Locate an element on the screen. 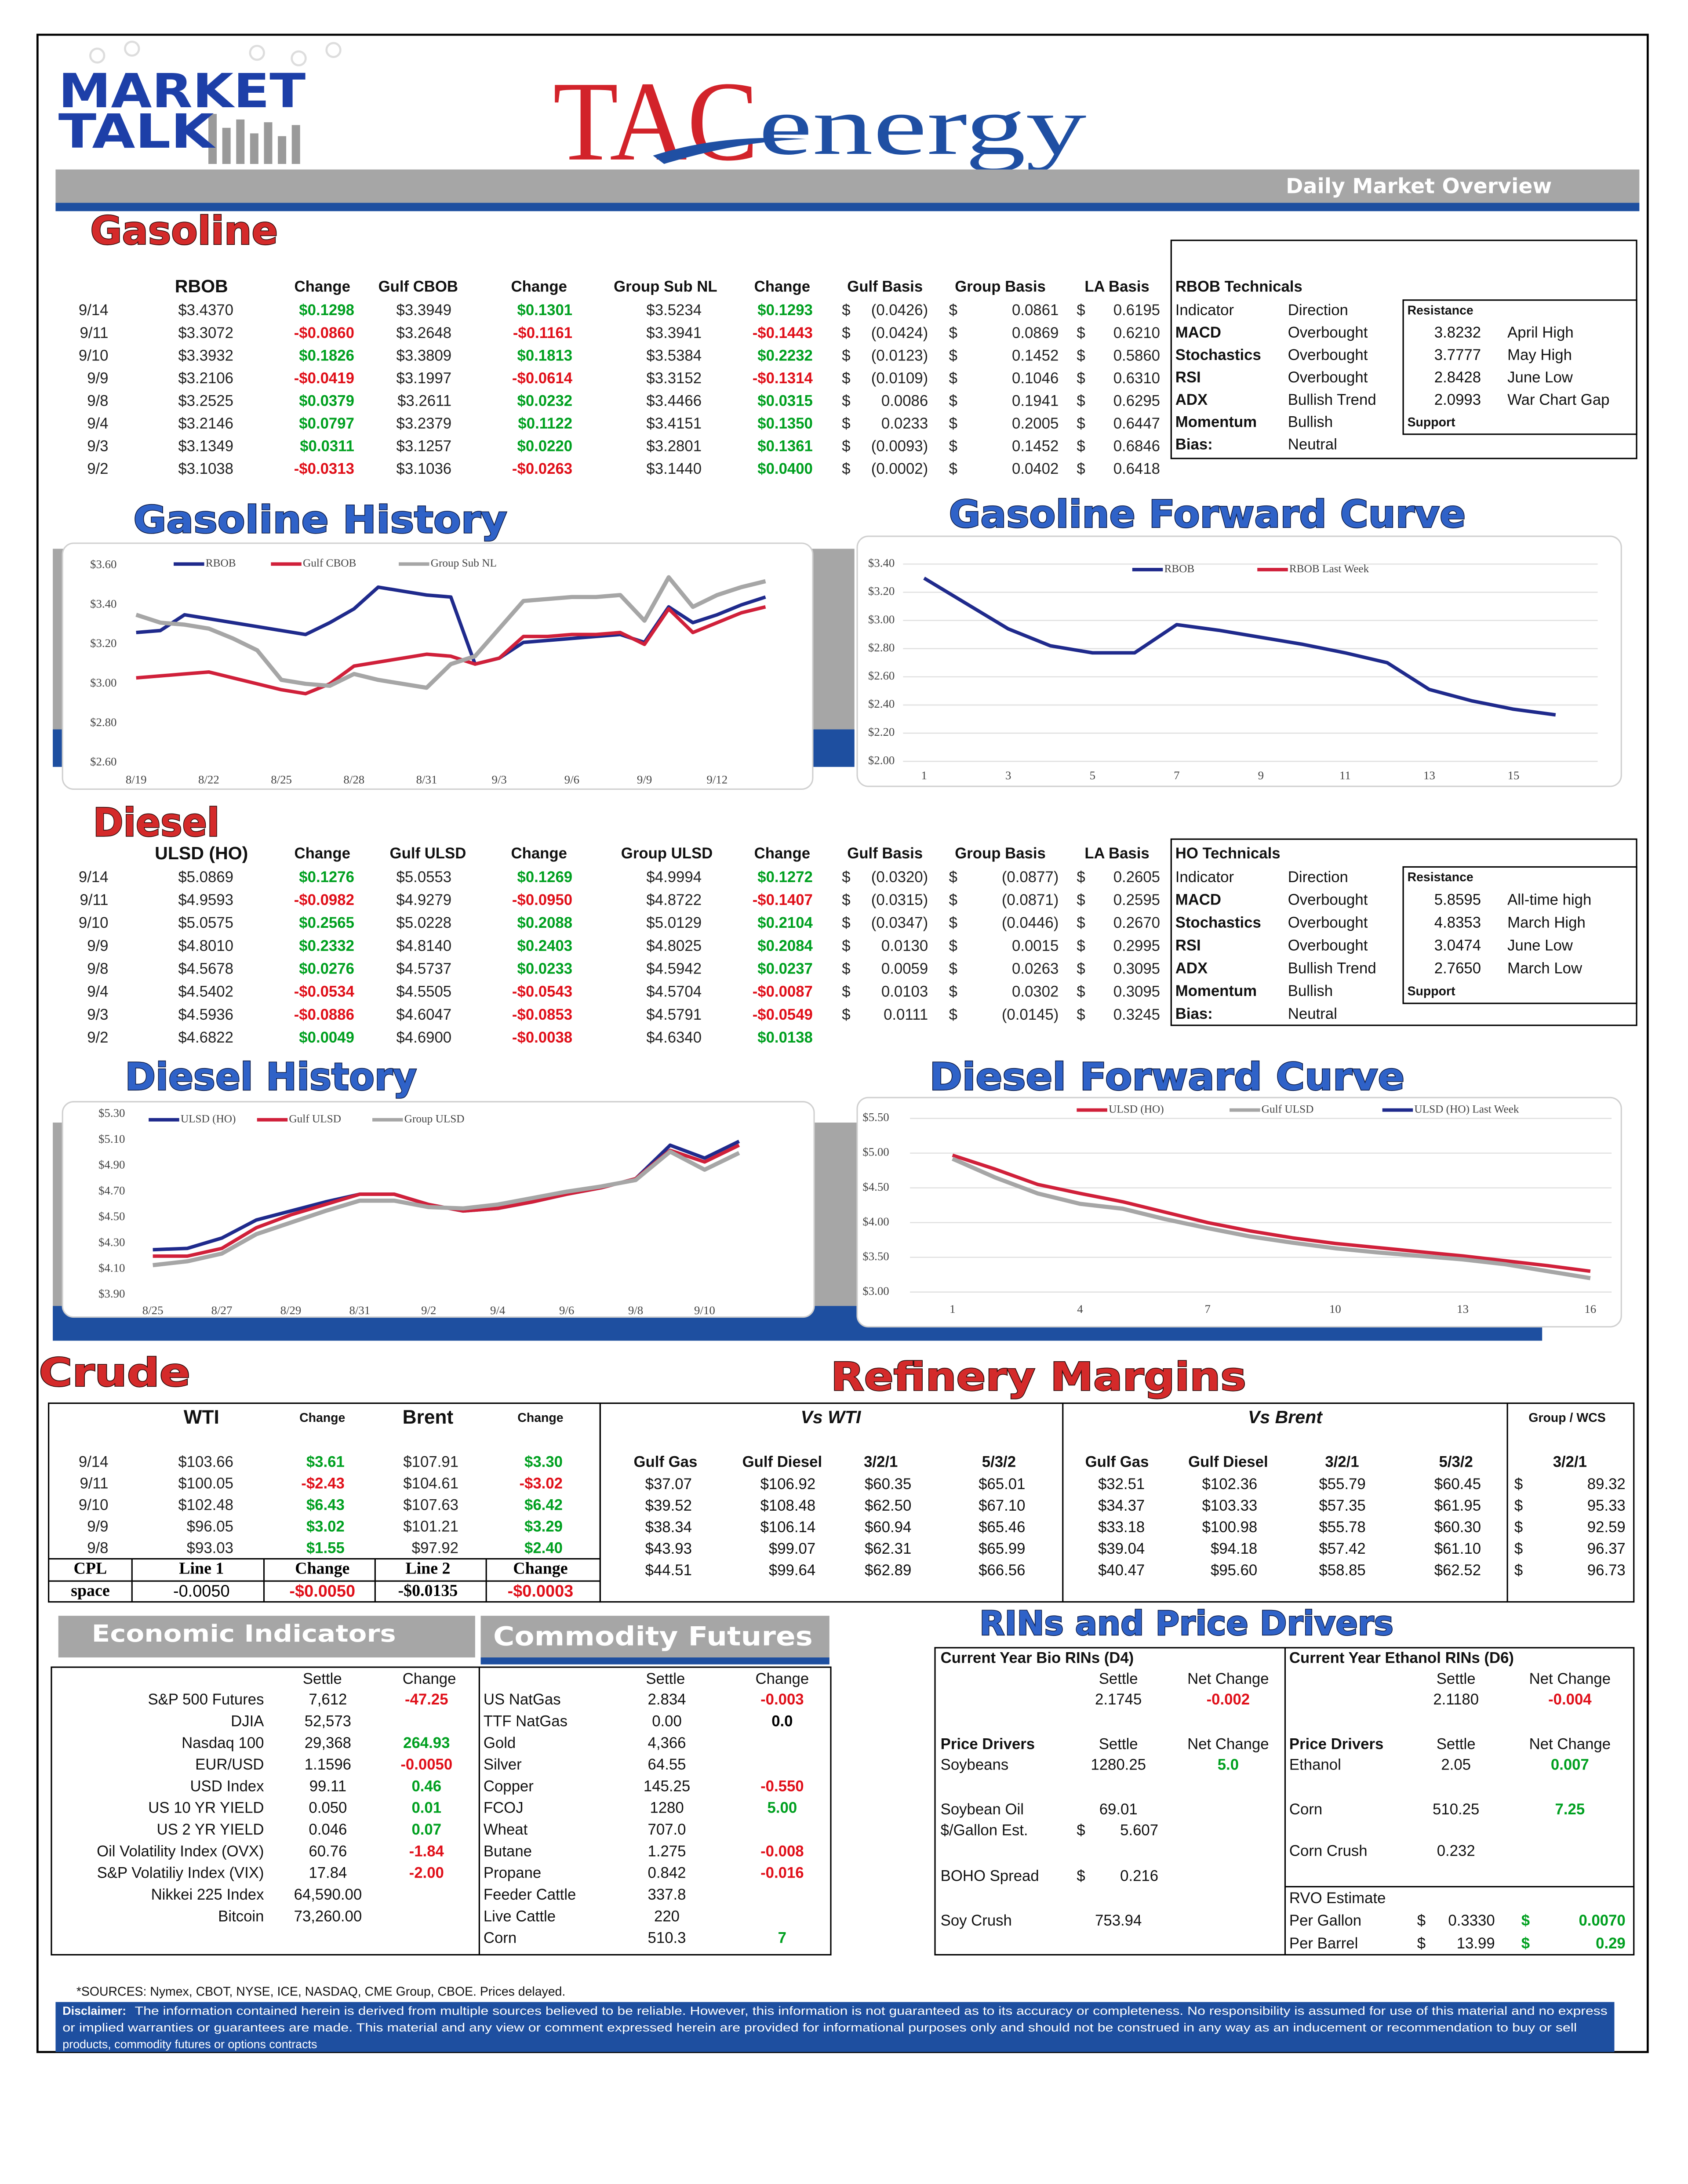  change-cell: $0.2104 is located at coordinates (785, 923).